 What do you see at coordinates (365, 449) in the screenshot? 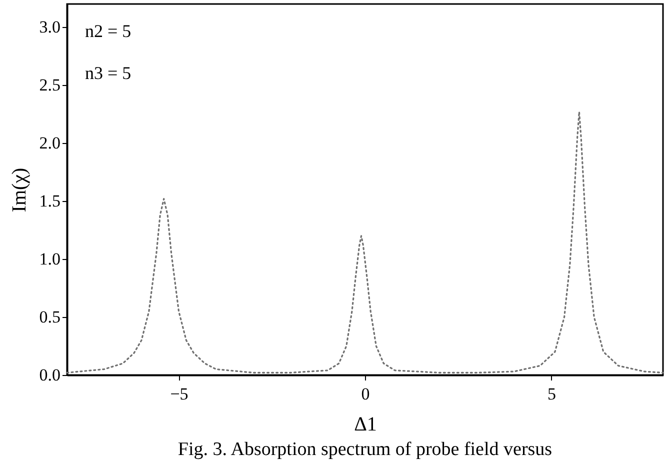
I see `caption: Fig. 3. Absorption spectrum of probe field versus` at bounding box center [365, 449].